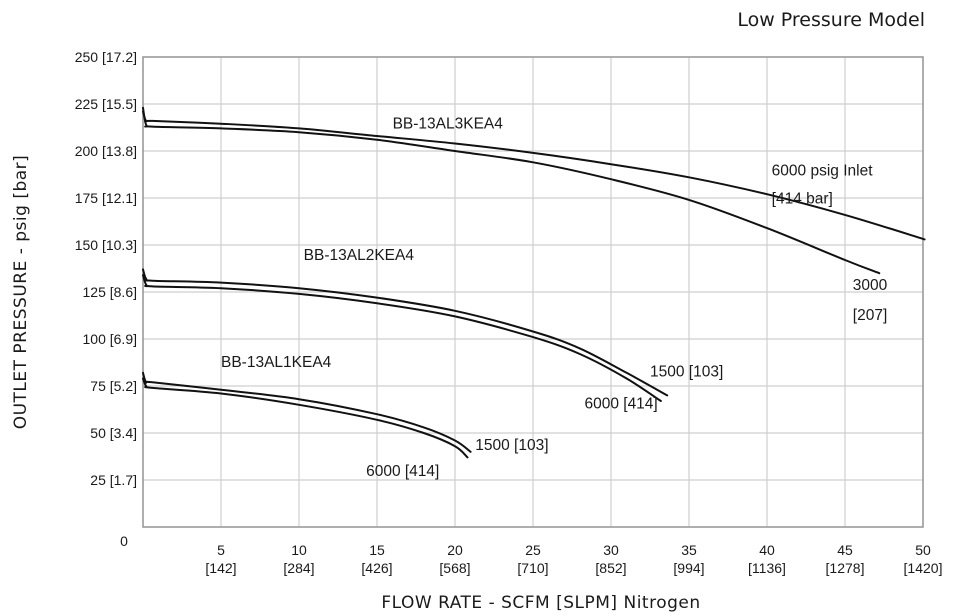 This screenshot has height=616, width=954. Describe the element at coordinates (220, 568) in the screenshot. I see `x-tick-sublabel: [142]` at that location.